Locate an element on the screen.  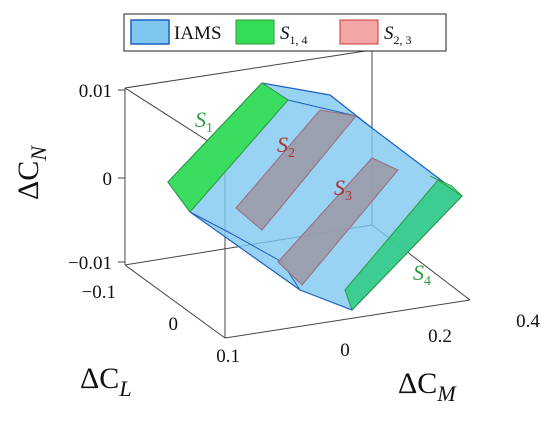
box-edge-top-back is located at coordinates (248, 69).